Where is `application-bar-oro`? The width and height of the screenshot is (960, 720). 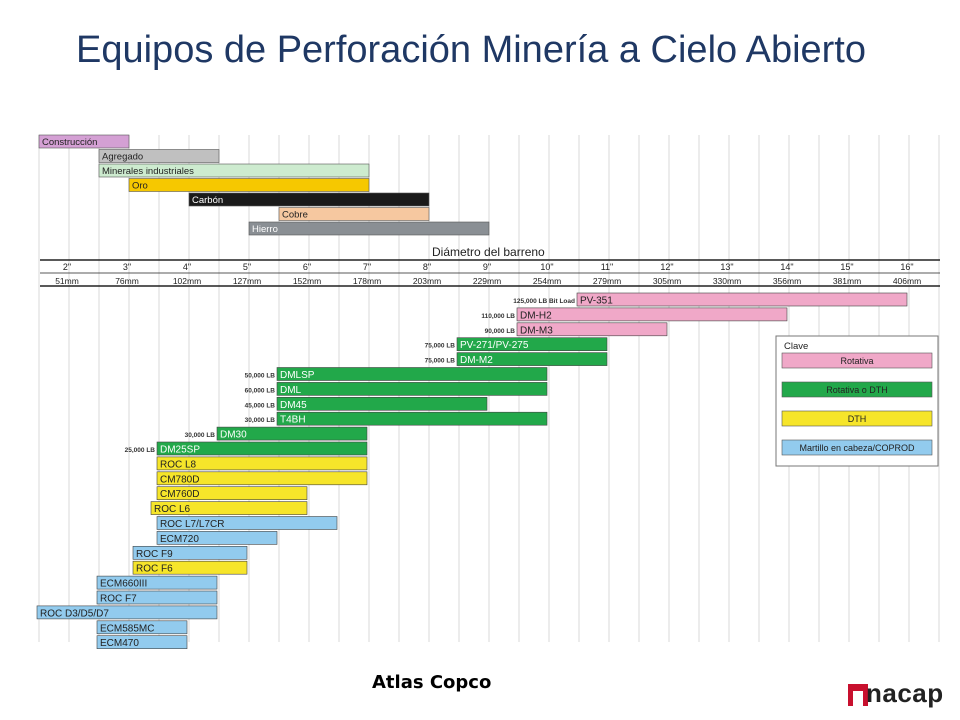
application-bar-oro is located at coordinates (249, 185).